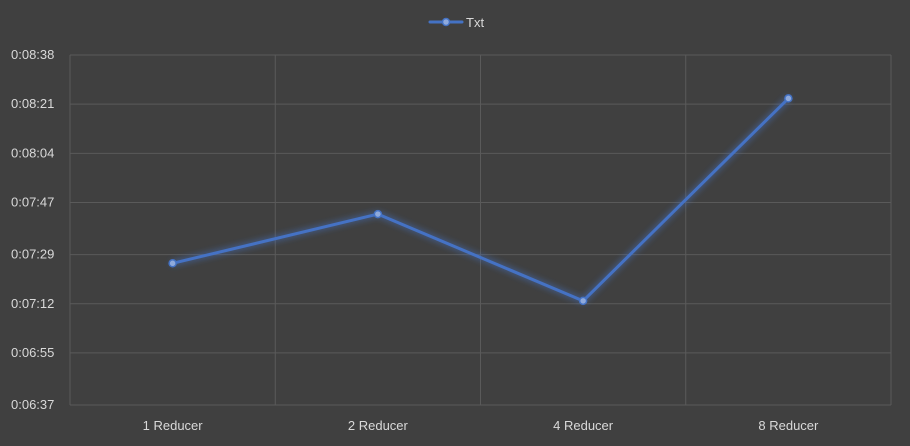  What do you see at coordinates (446, 22) in the screenshot?
I see `legend-swatch-marker` at bounding box center [446, 22].